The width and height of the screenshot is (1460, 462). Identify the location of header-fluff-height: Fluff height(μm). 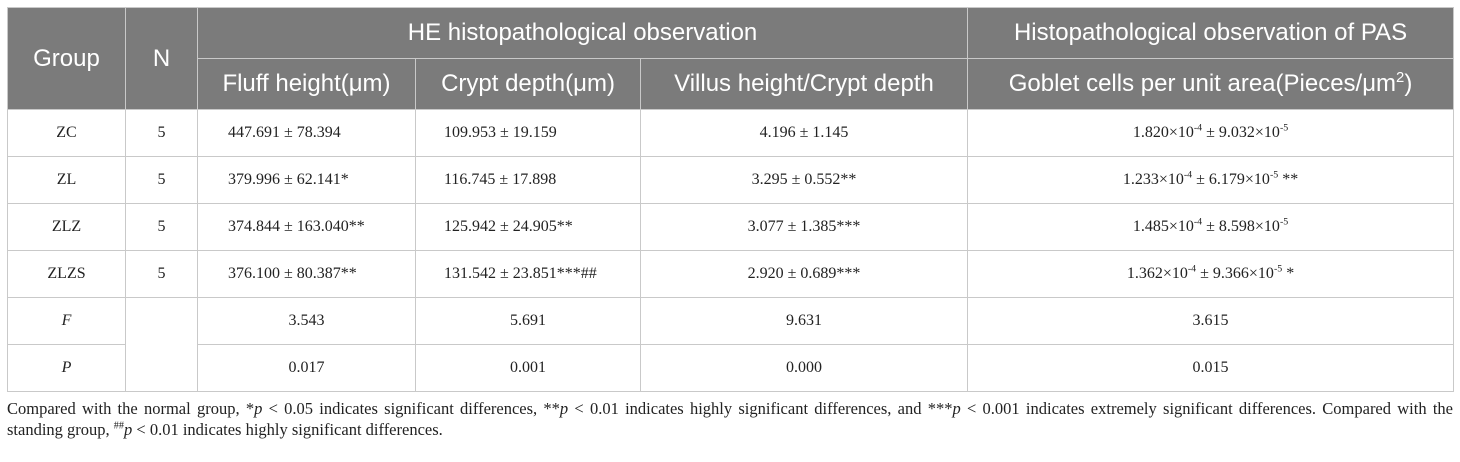
(306, 84).